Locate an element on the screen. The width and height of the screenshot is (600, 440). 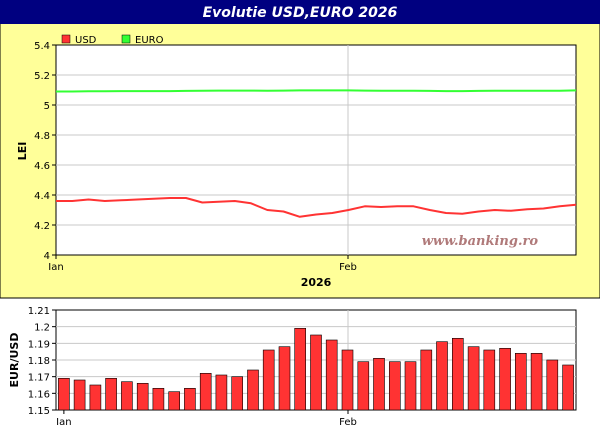
line-y-tick-label: 5.4 is located at coordinates (42, 46).